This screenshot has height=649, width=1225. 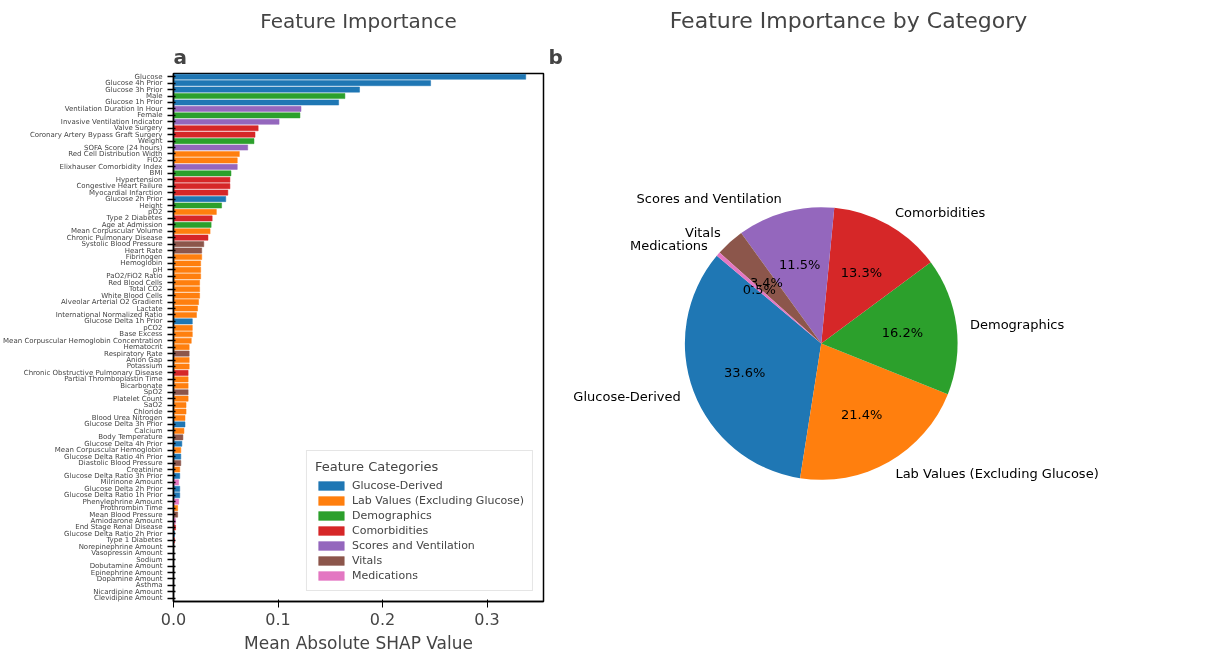 What do you see at coordinates (669, 245) in the screenshot?
I see `slice-label: Medications` at bounding box center [669, 245].